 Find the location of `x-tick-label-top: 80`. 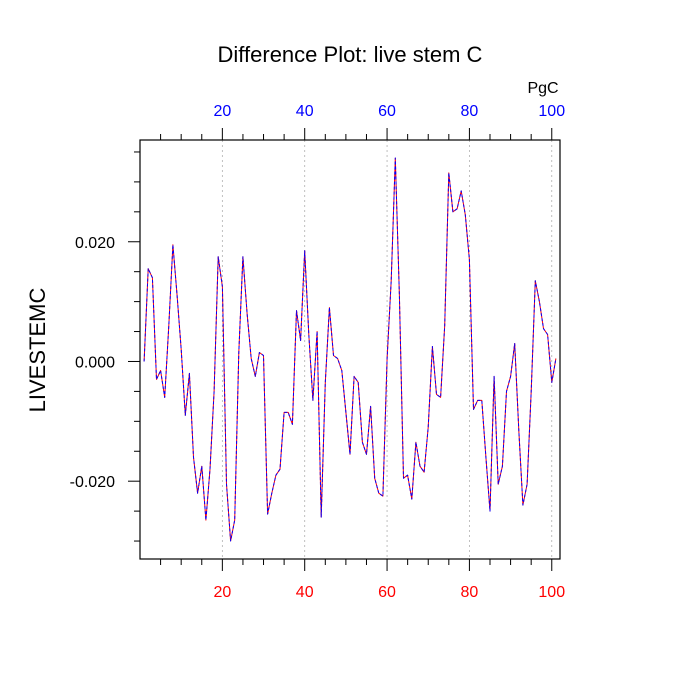

x-tick-label-top: 80 is located at coordinates (470, 111).